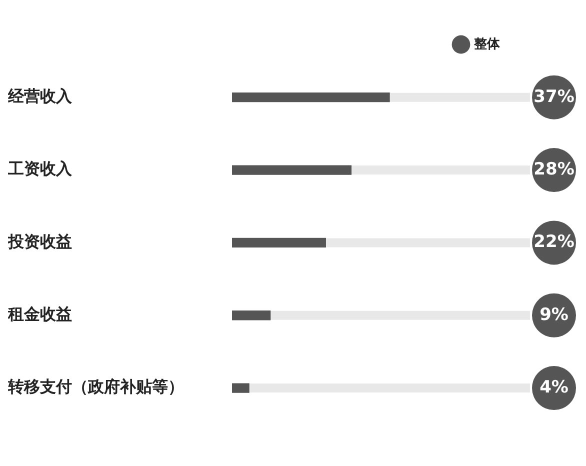  What do you see at coordinates (554, 387) in the screenshot?
I see `data-label: 4%` at bounding box center [554, 387].